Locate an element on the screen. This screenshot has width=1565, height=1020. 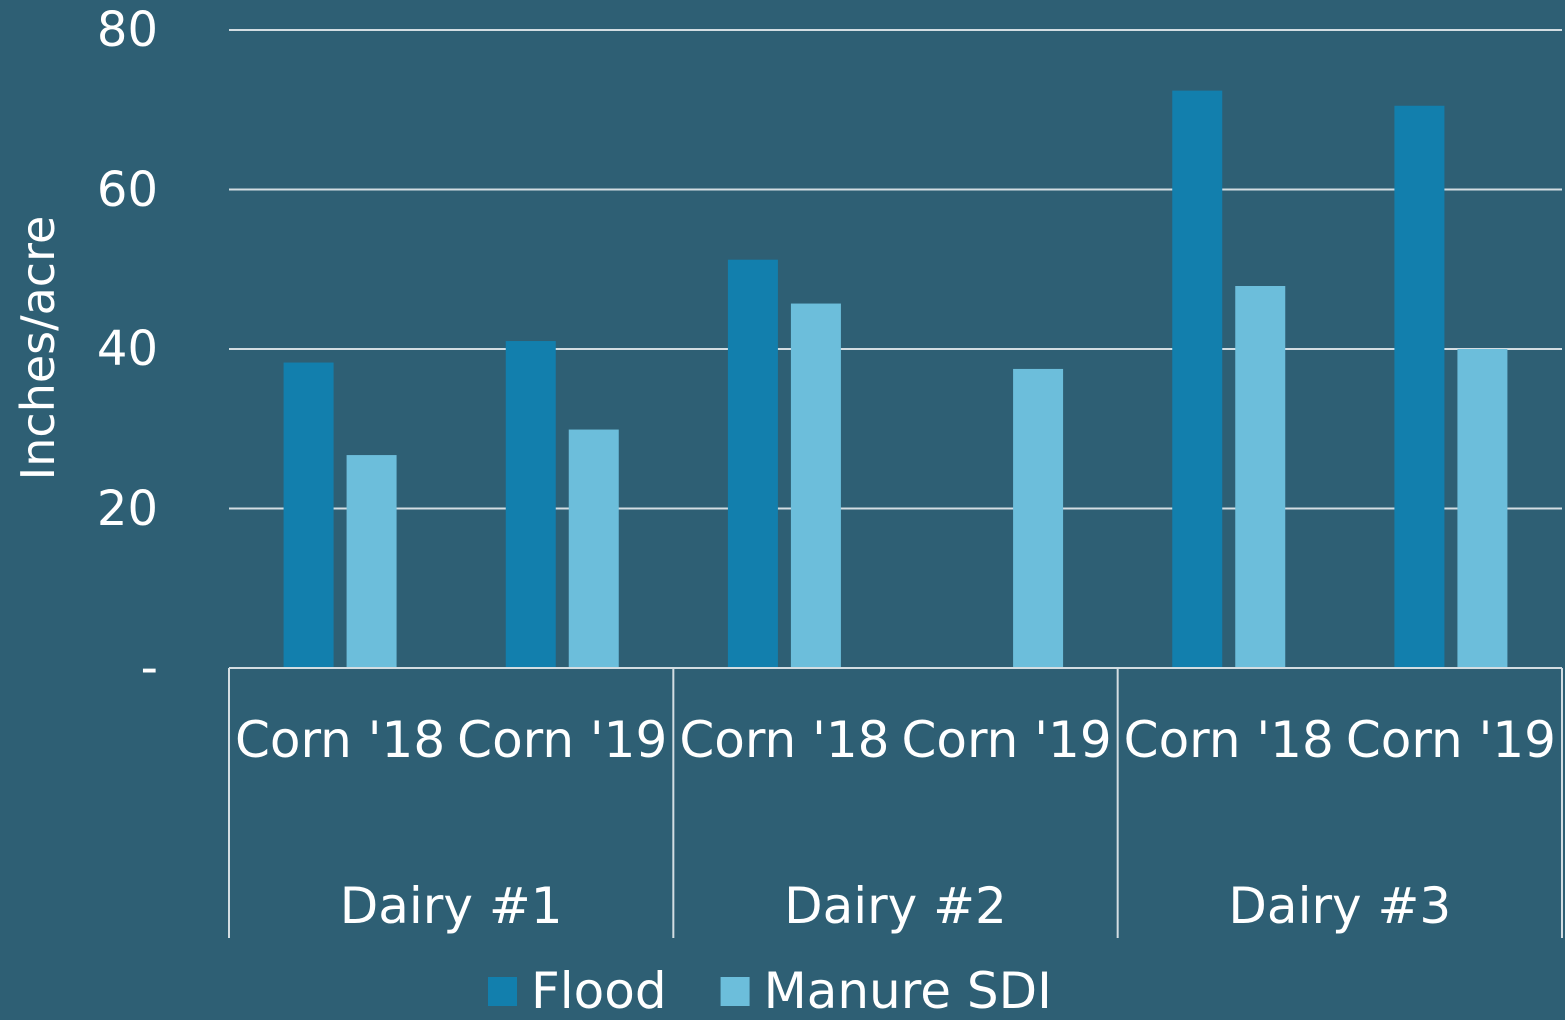
group-label: Dairy #3 is located at coordinates (1340, 906).